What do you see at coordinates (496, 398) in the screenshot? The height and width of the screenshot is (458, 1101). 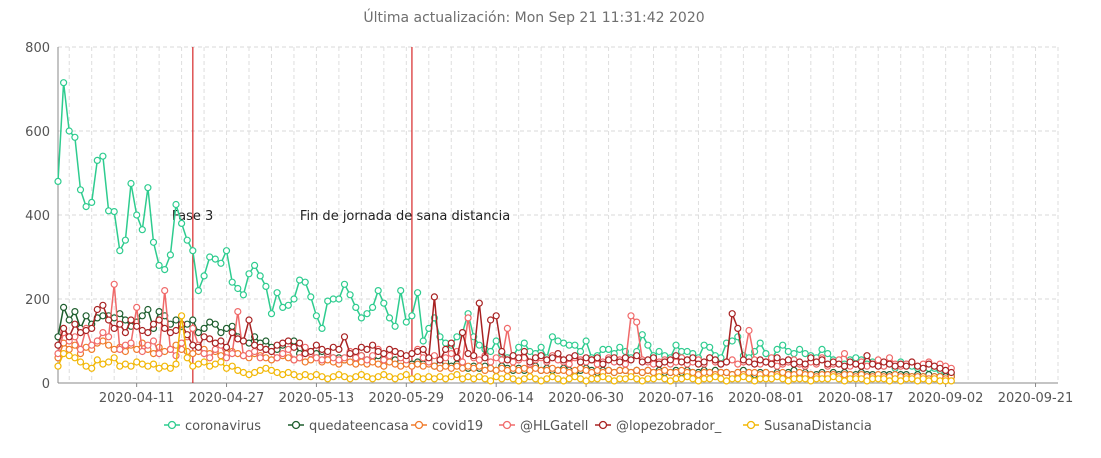 I see `x-tick-label: 2020-06-14` at bounding box center [496, 398].